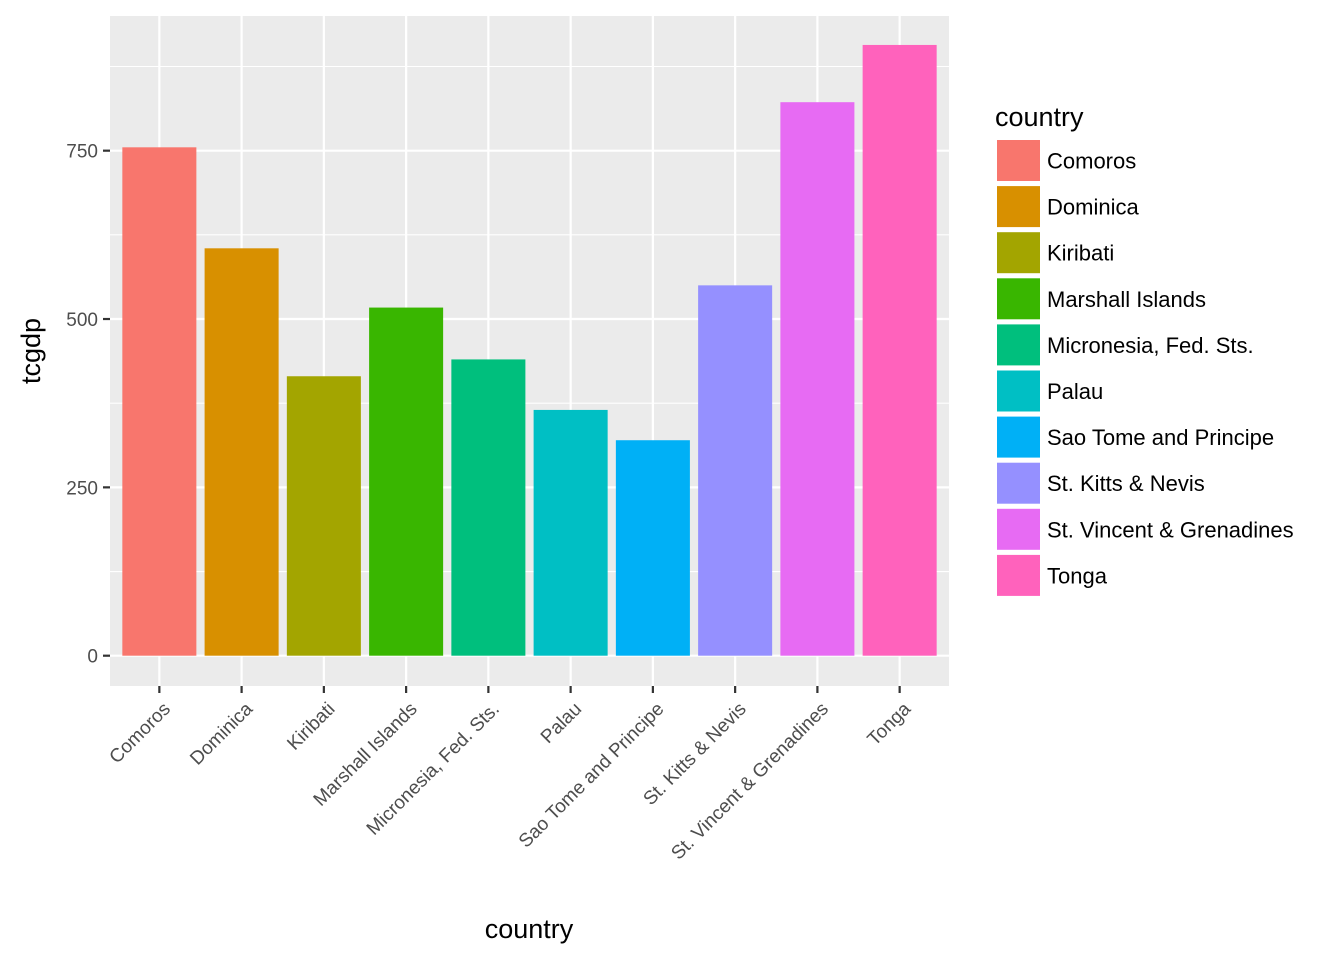  I want to click on legend-label: Micronesia, Fed. Sts., so click(1150, 345).